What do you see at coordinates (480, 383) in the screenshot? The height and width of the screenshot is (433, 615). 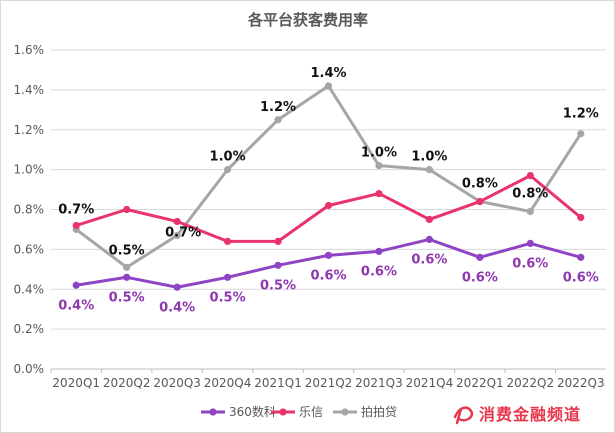 I see `x-tick-label: 2022Q1` at bounding box center [480, 383].